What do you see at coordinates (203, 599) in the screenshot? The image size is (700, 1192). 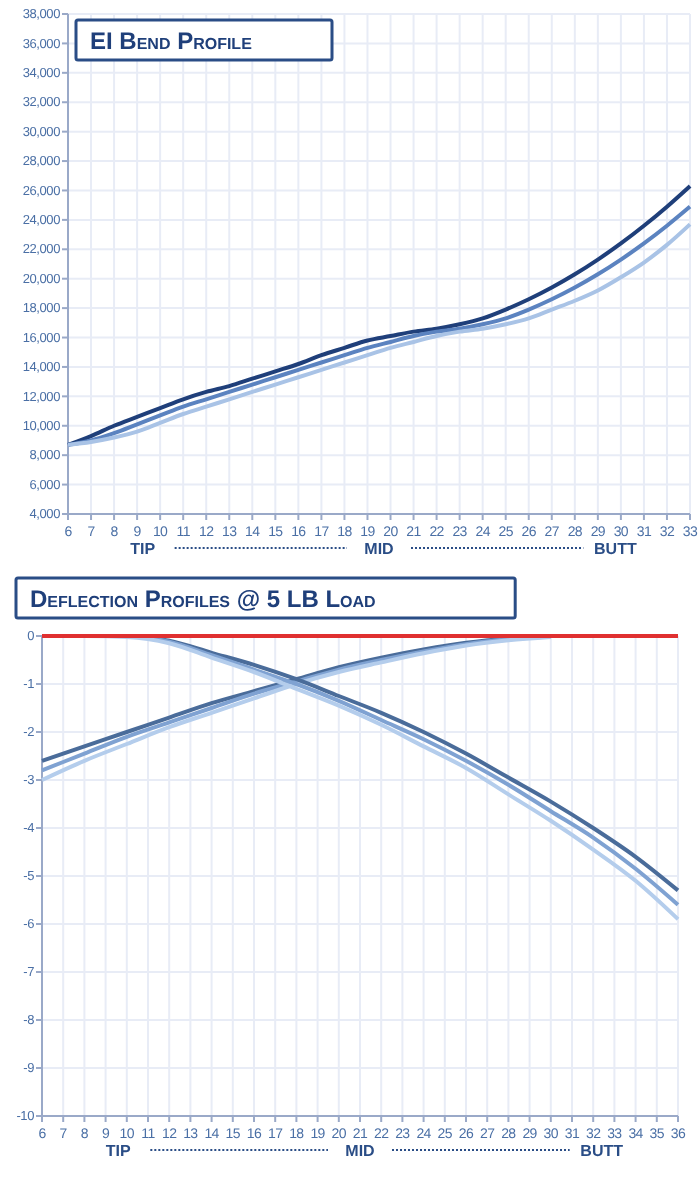 I see `chart-title: Deflection Profiles @ 5 LB Load` at bounding box center [203, 599].